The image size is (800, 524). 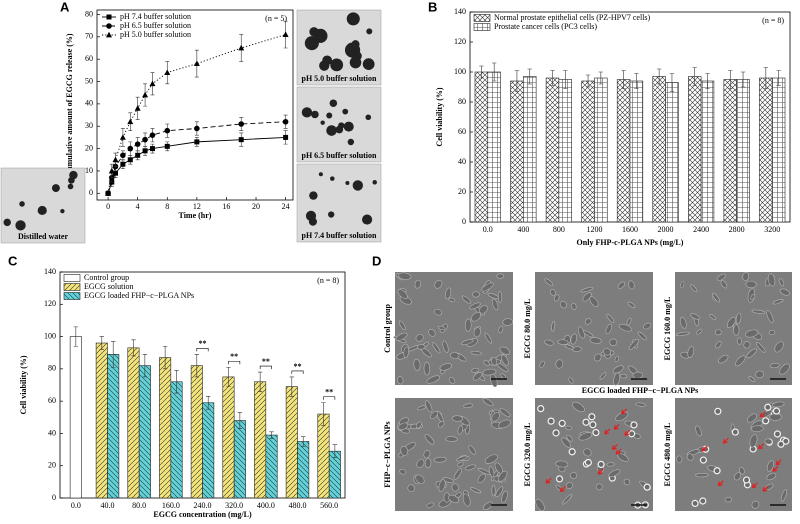 I want to click on y-tick-label: 140, so click(x=50, y=271).